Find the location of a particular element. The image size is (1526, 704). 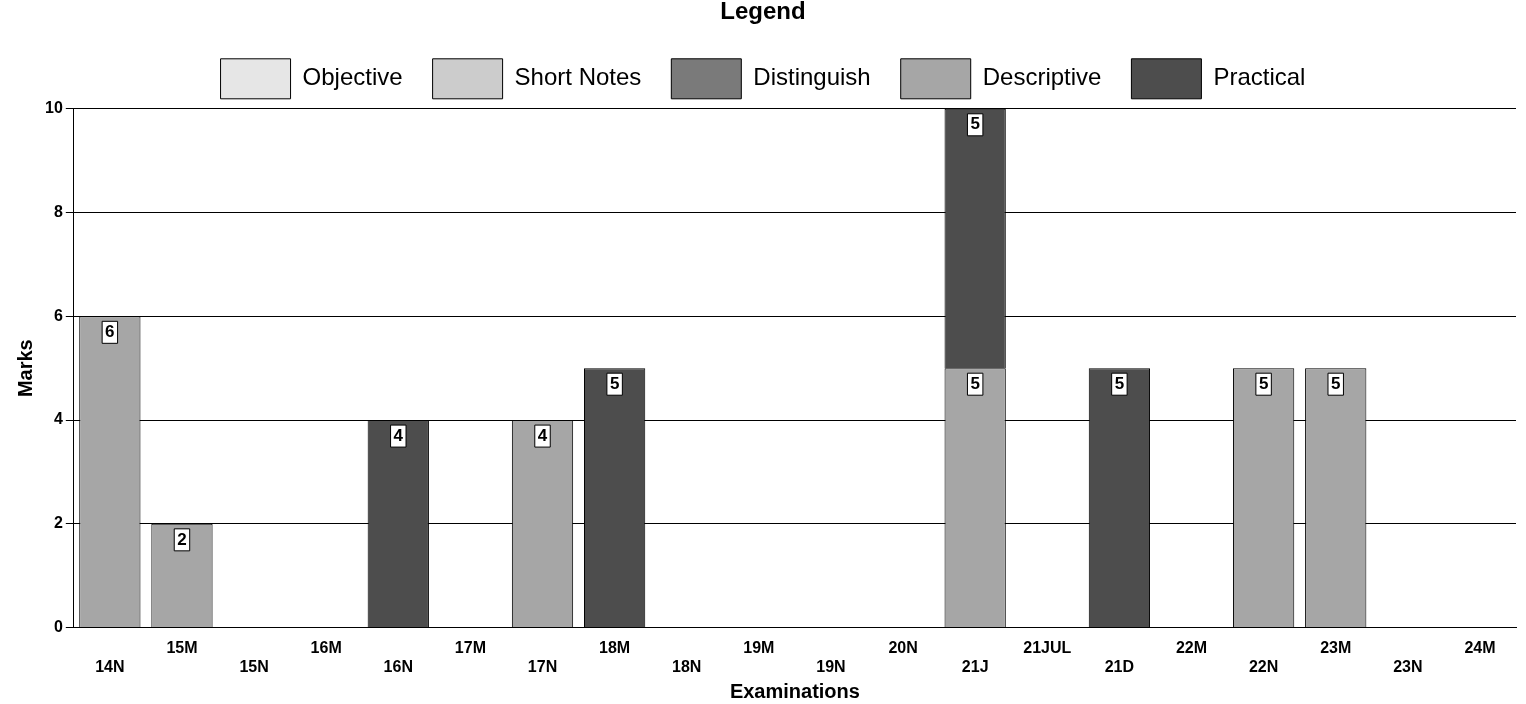

y-tick-label: 0 is located at coordinates (58, 627).